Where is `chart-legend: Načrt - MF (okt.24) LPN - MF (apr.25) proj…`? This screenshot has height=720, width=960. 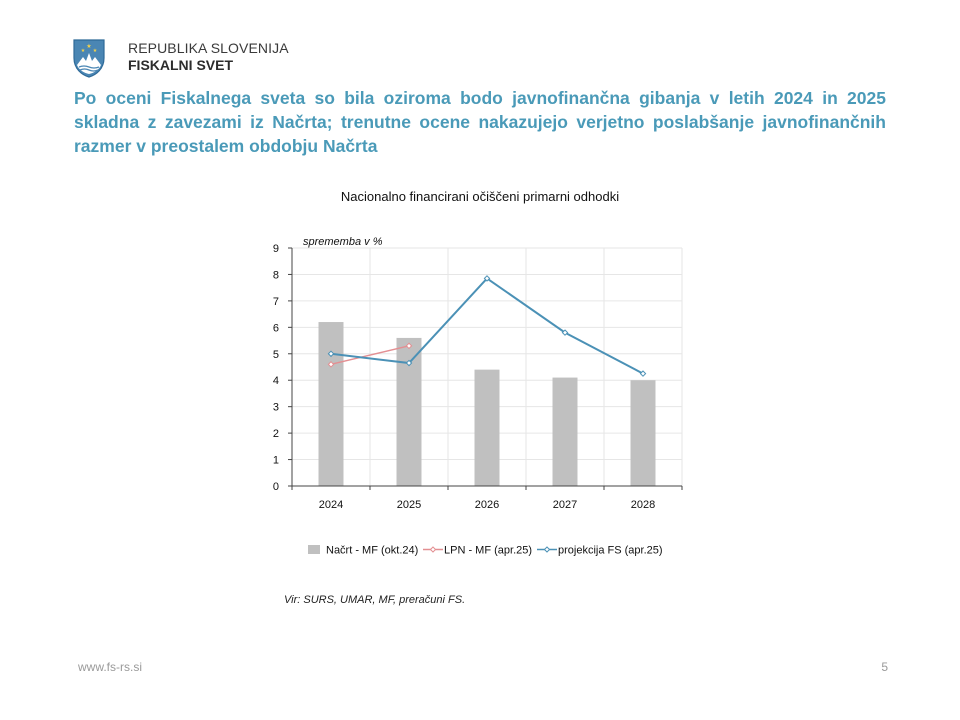
chart-legend: Načrt - MF (okt.24) LPN - MF (apr.25) proj… is located at coordinates (485, 551).